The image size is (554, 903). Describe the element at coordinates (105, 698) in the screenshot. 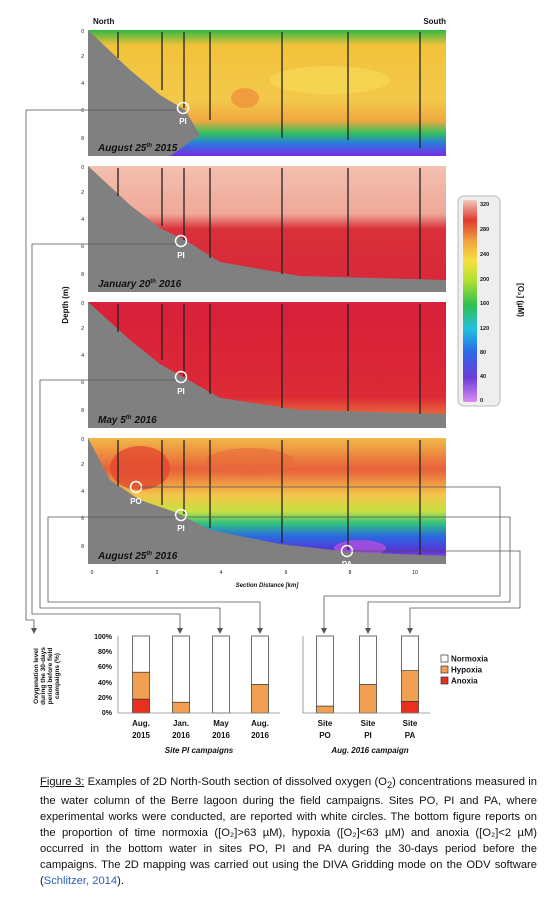

I see `bar-y-tick: 20%` at that location.